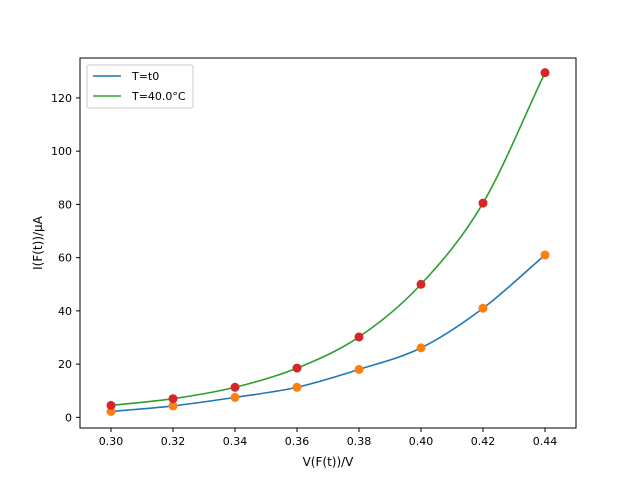 This screenshot has height=484, width=640. Describe the element at coordinates (483, 441) in the screenshot. I see `x-tick-label: 0.42` at that location.